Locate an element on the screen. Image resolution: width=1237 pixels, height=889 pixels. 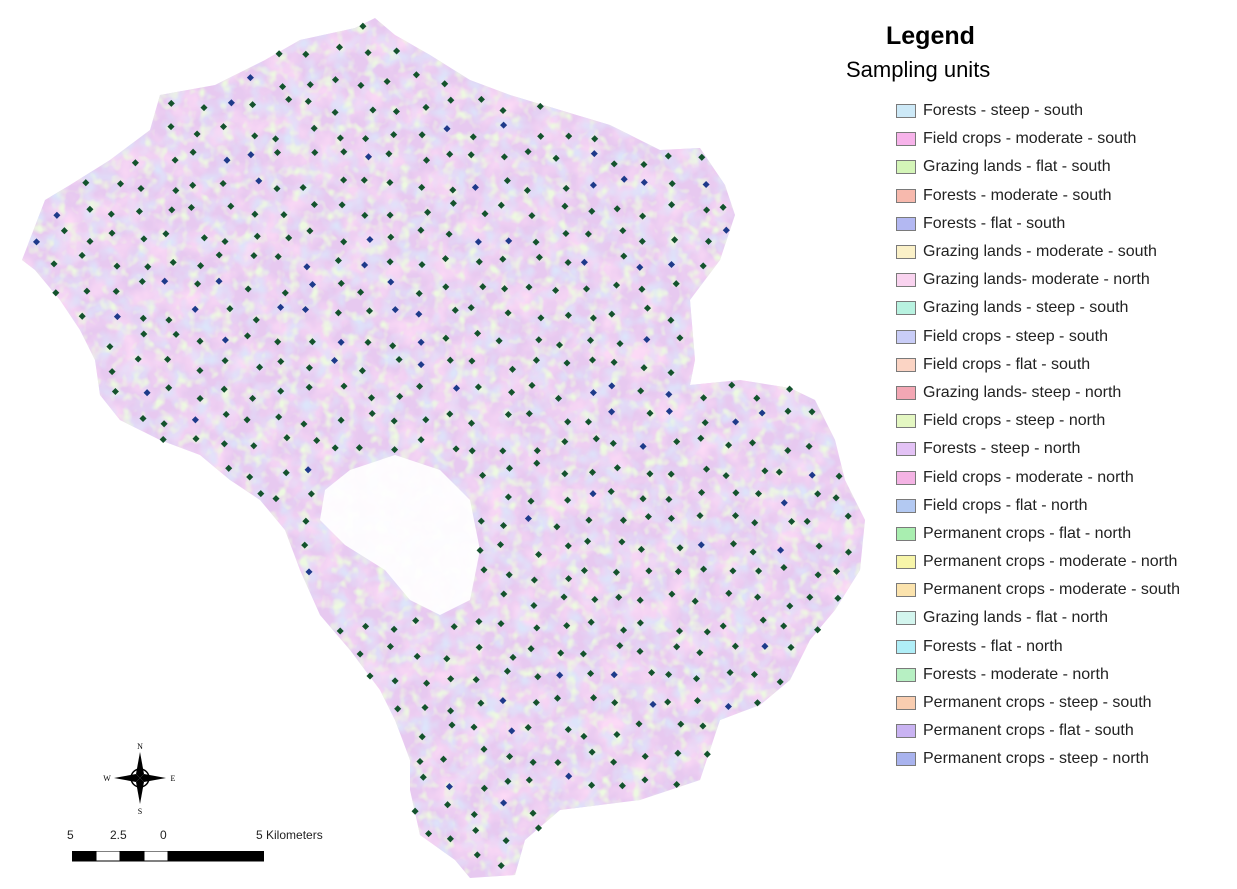
legend-label: Forests - steep - north is located at coordinates (1002, 449).